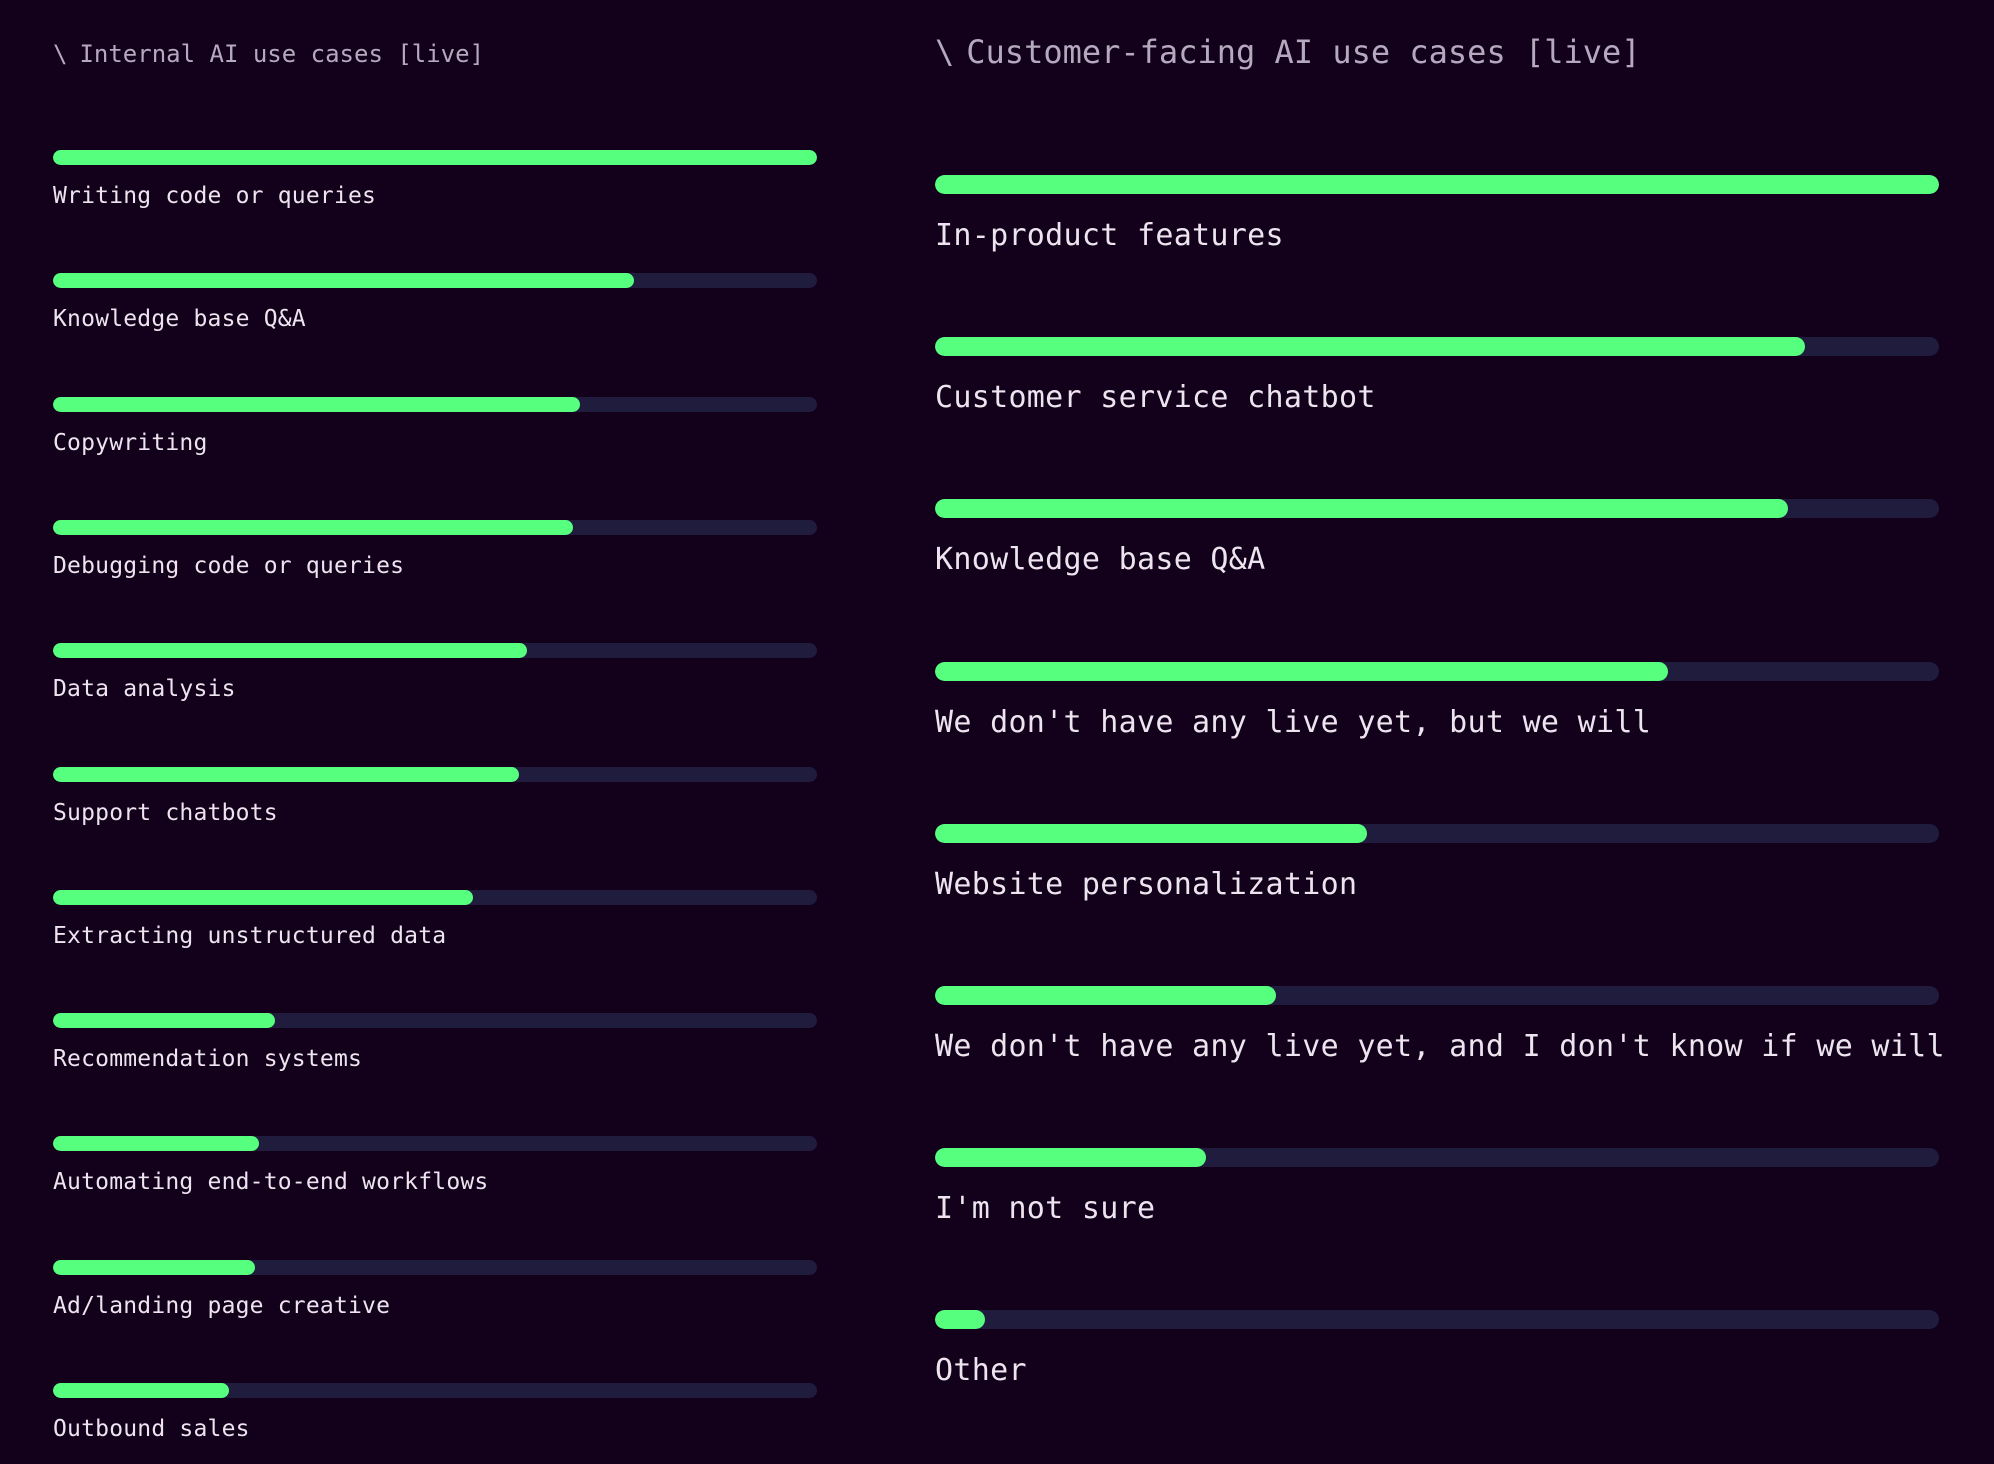 This screenshot has height=1464, width=1994. What do you see at coordinates (144, 689) in the screenshot?
I see `bar-label: Data analysis` at bounding box center [144, 689].